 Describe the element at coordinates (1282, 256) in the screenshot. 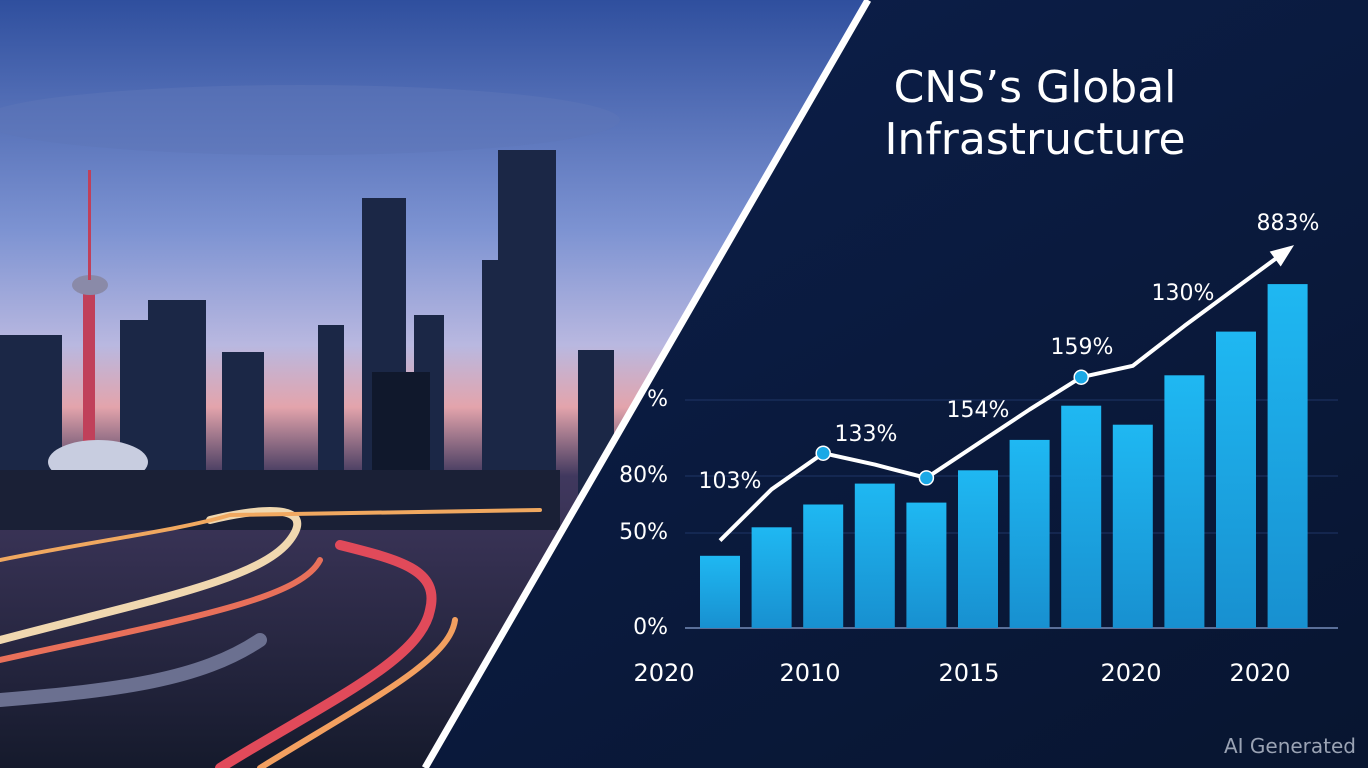

I see `arrow-head` at that location.